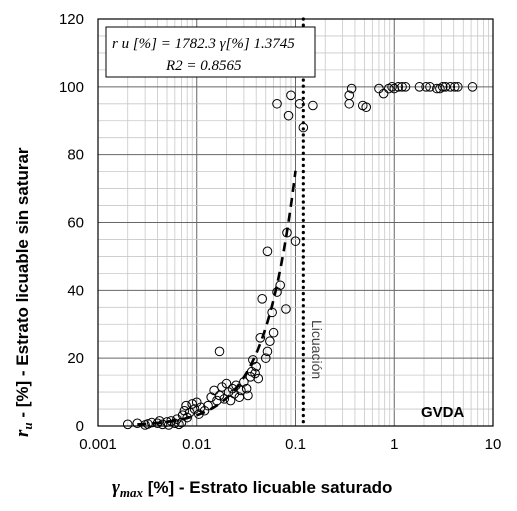  What do you see at coordinates (75, 358) in the screenshot?
I see `y-tick-label: 20` at bounding box center [75, 358].